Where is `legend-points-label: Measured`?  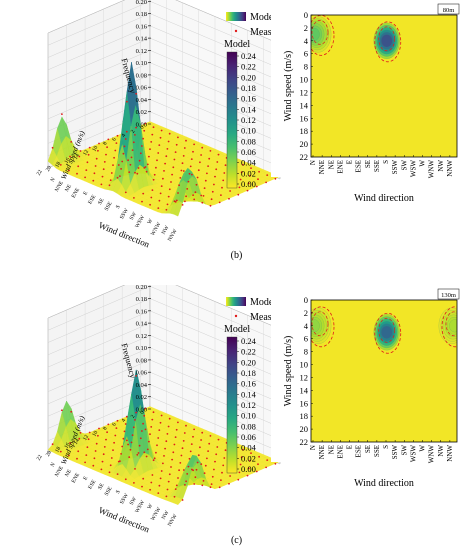 legend-points-label: Measured is located at coordinates (269, 32).